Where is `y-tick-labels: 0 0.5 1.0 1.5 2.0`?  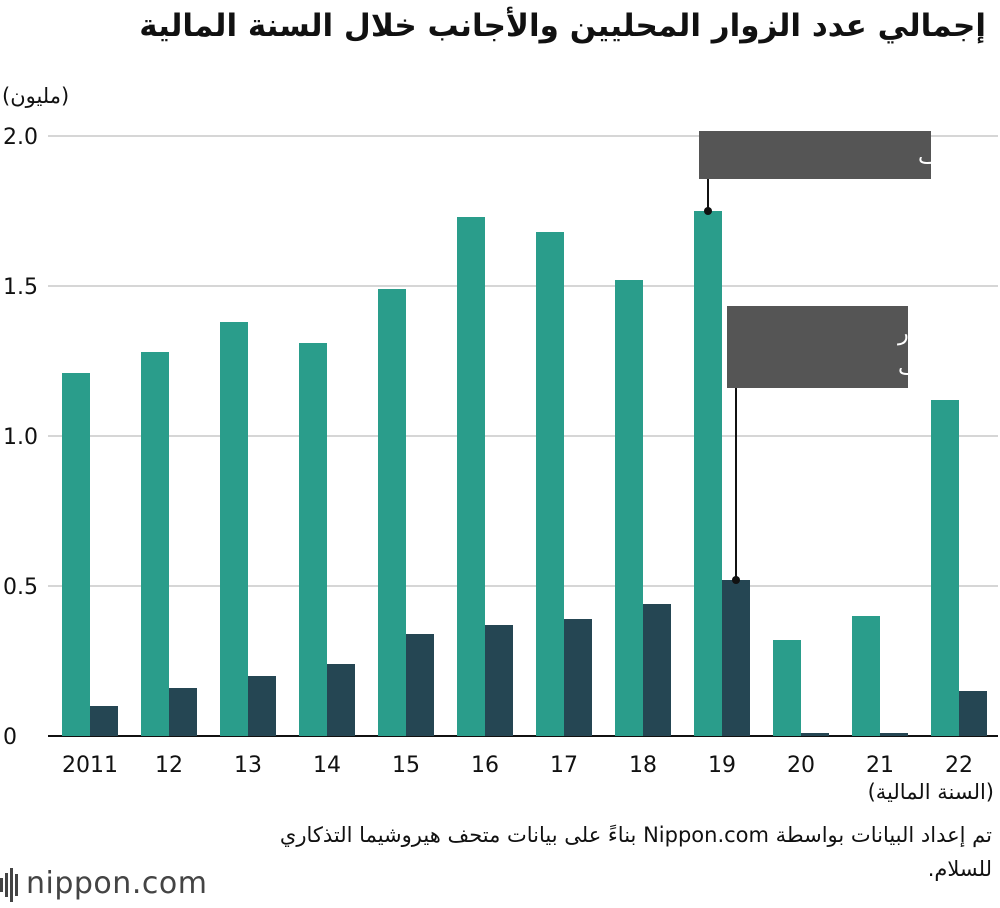 y-tick-labels: 0 0.5 1.0 1.5 2.0 is located at coordinates (20, 437).